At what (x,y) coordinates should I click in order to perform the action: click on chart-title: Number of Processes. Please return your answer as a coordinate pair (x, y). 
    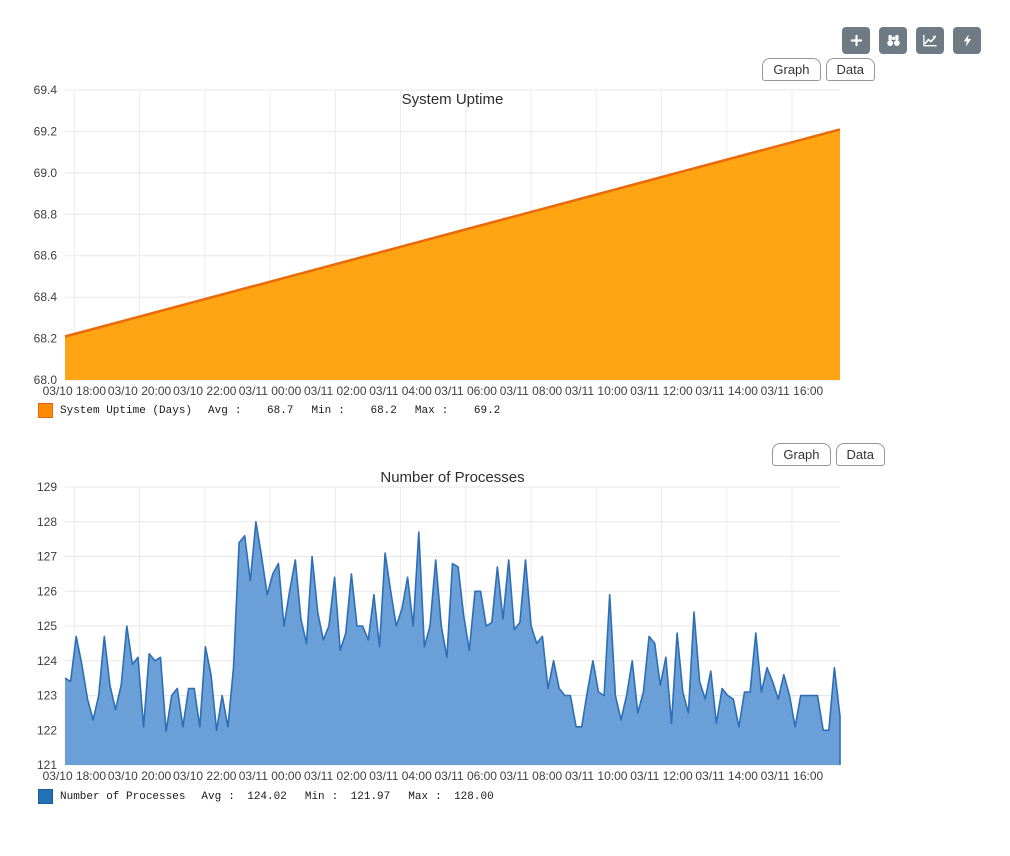
    Looking at the image, I should click on (452, 477).